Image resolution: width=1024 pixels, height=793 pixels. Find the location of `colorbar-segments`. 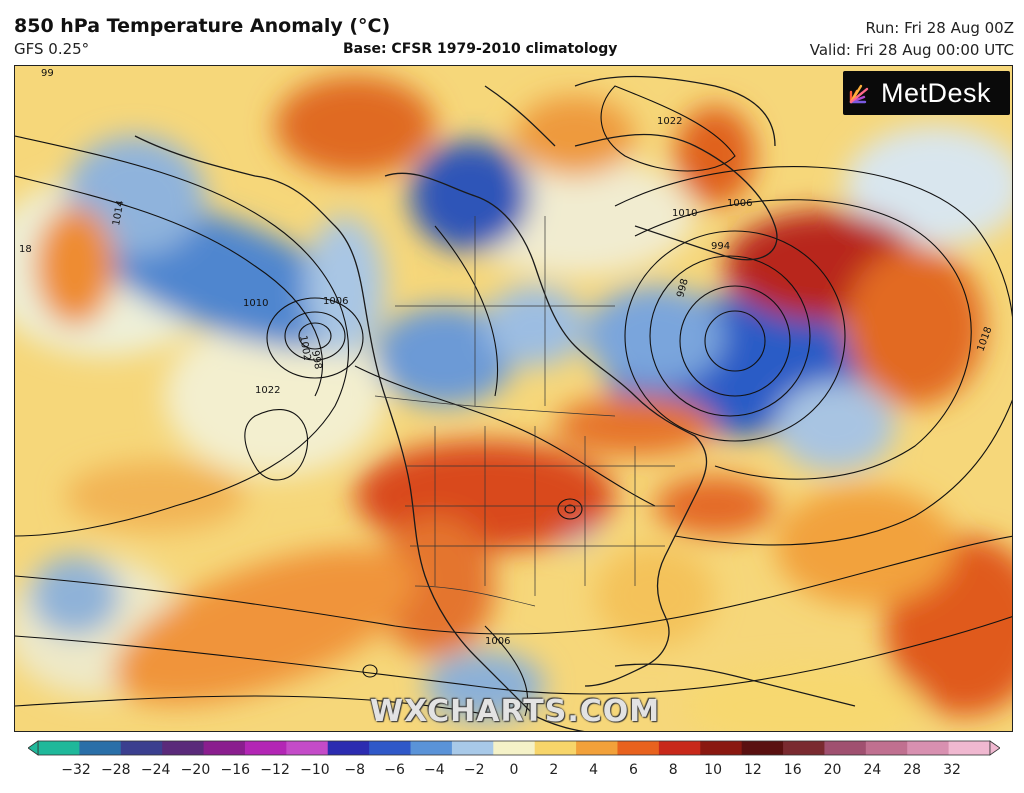

colorbar-segments is located at coordinates (514, 748).